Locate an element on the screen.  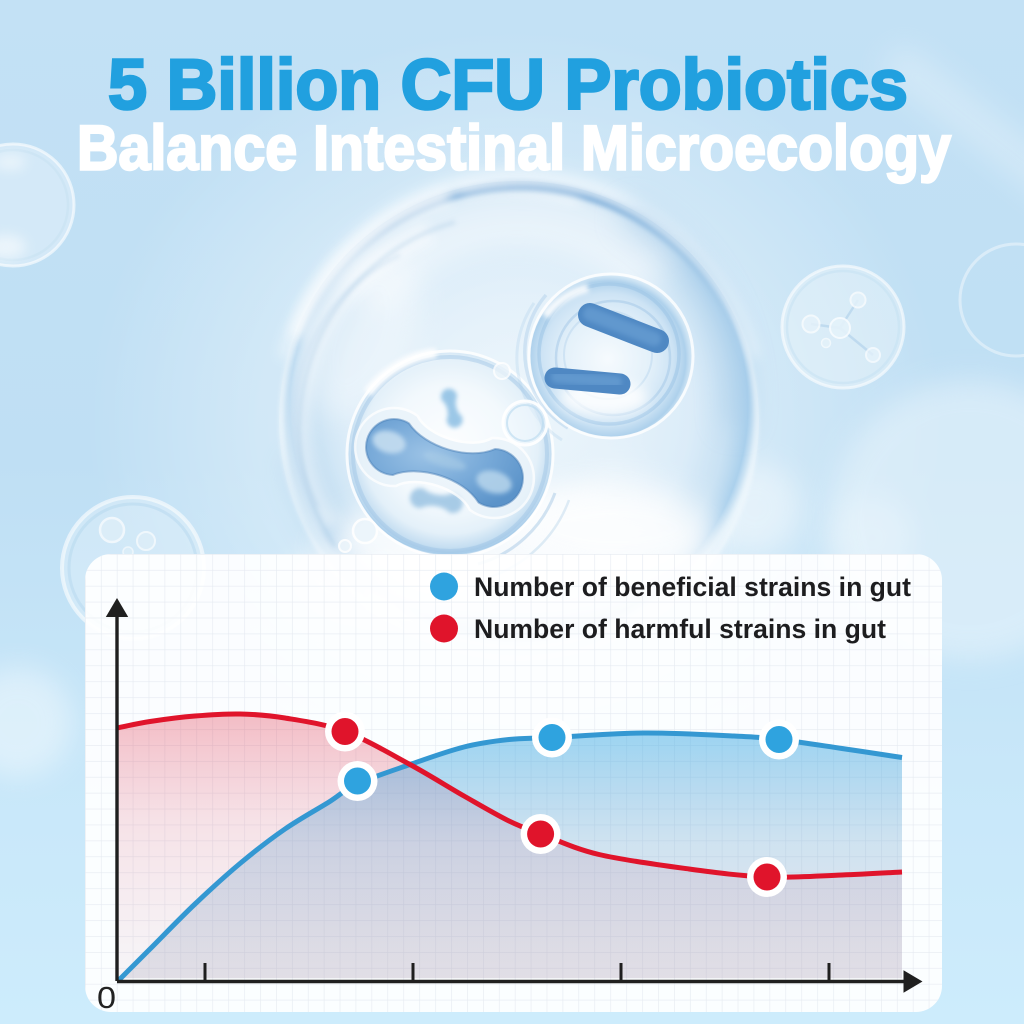
svg-text:Number of beneficial strains i: Number of beneficial strains in gut is located at coordinates (692, 587).